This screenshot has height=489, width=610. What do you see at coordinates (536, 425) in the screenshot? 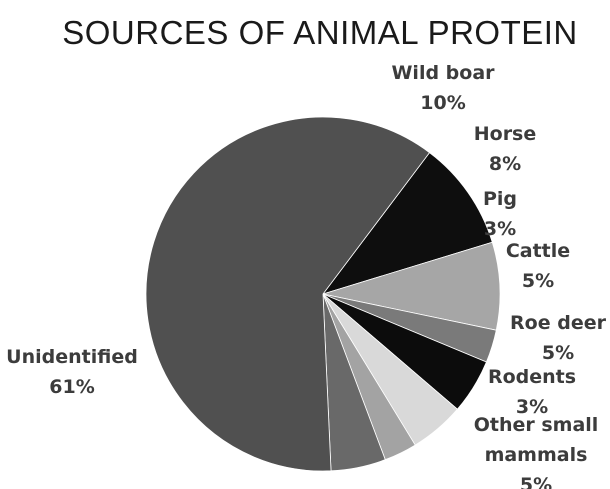
I see `slice-name-other-small-mammals: Other small` at bounding box center [536, 425].